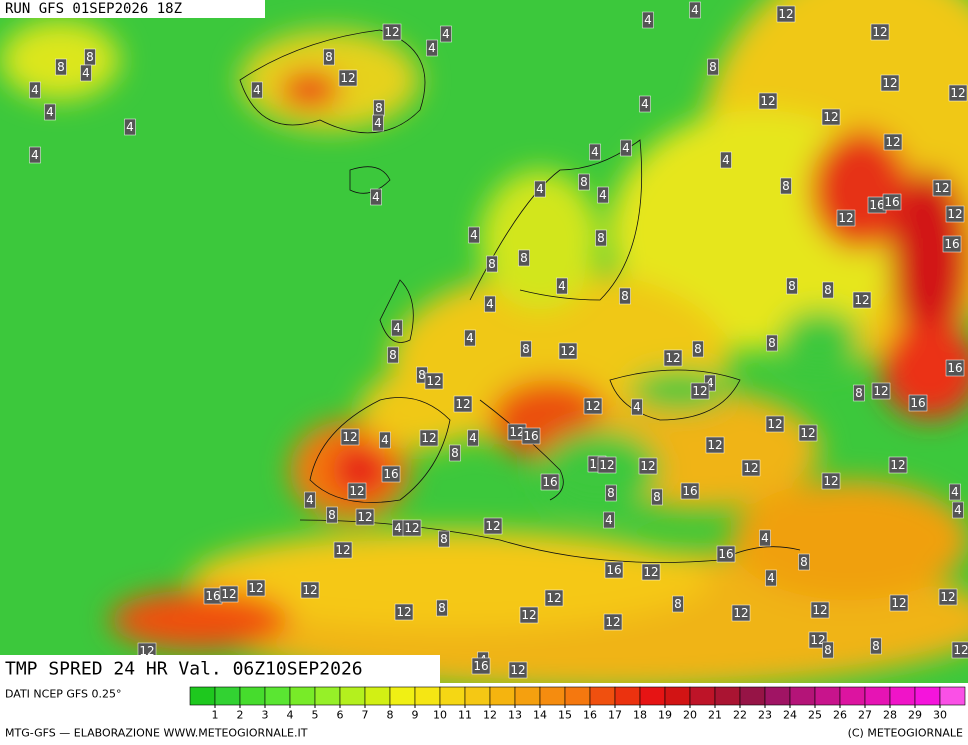  What do you see at coordinates (765, 715) in the screenshot?
I see `colorbar-tick-label: 23` at bounding box center [765, 715].